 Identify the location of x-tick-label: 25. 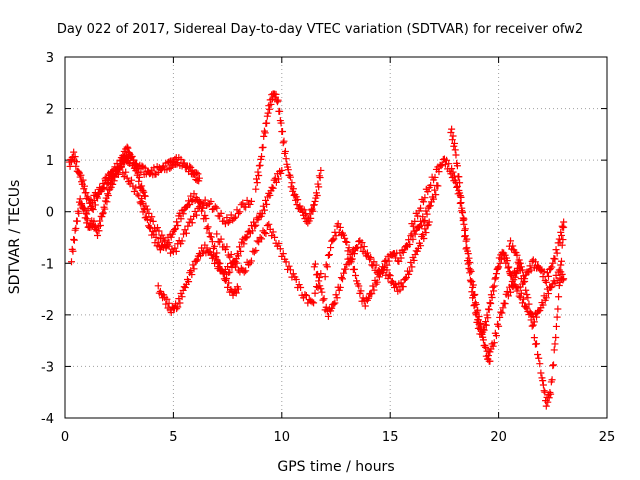
(607, 437).